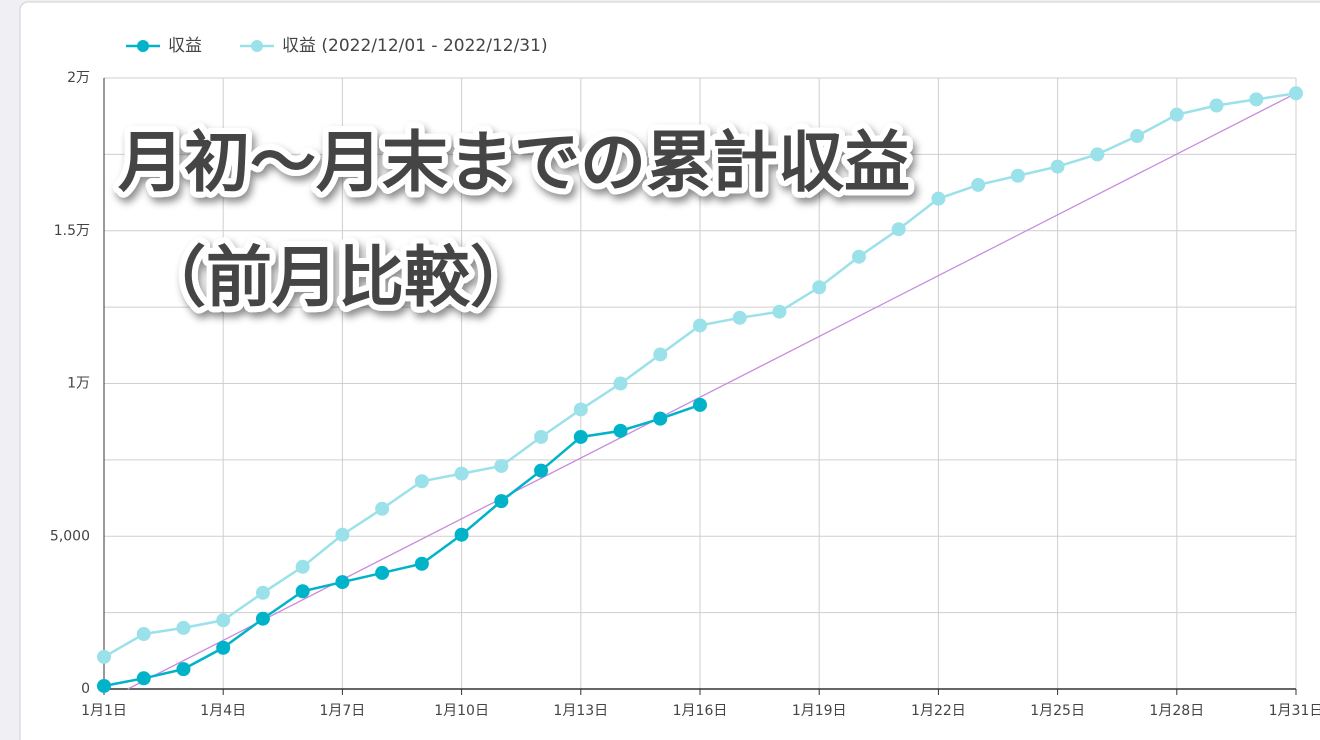 The image size is (1320, 740). I want to click on y-tick-label: 5,000, so click(70, 536).